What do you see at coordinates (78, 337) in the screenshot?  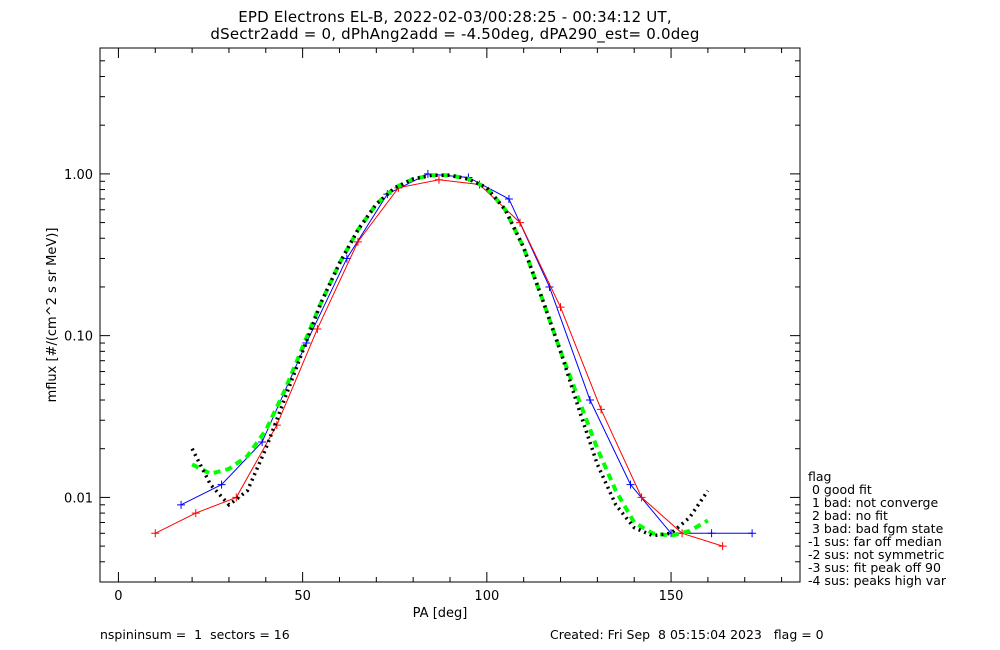 I see `y-tick-label: 0.10` at bounding box center [78, 337].